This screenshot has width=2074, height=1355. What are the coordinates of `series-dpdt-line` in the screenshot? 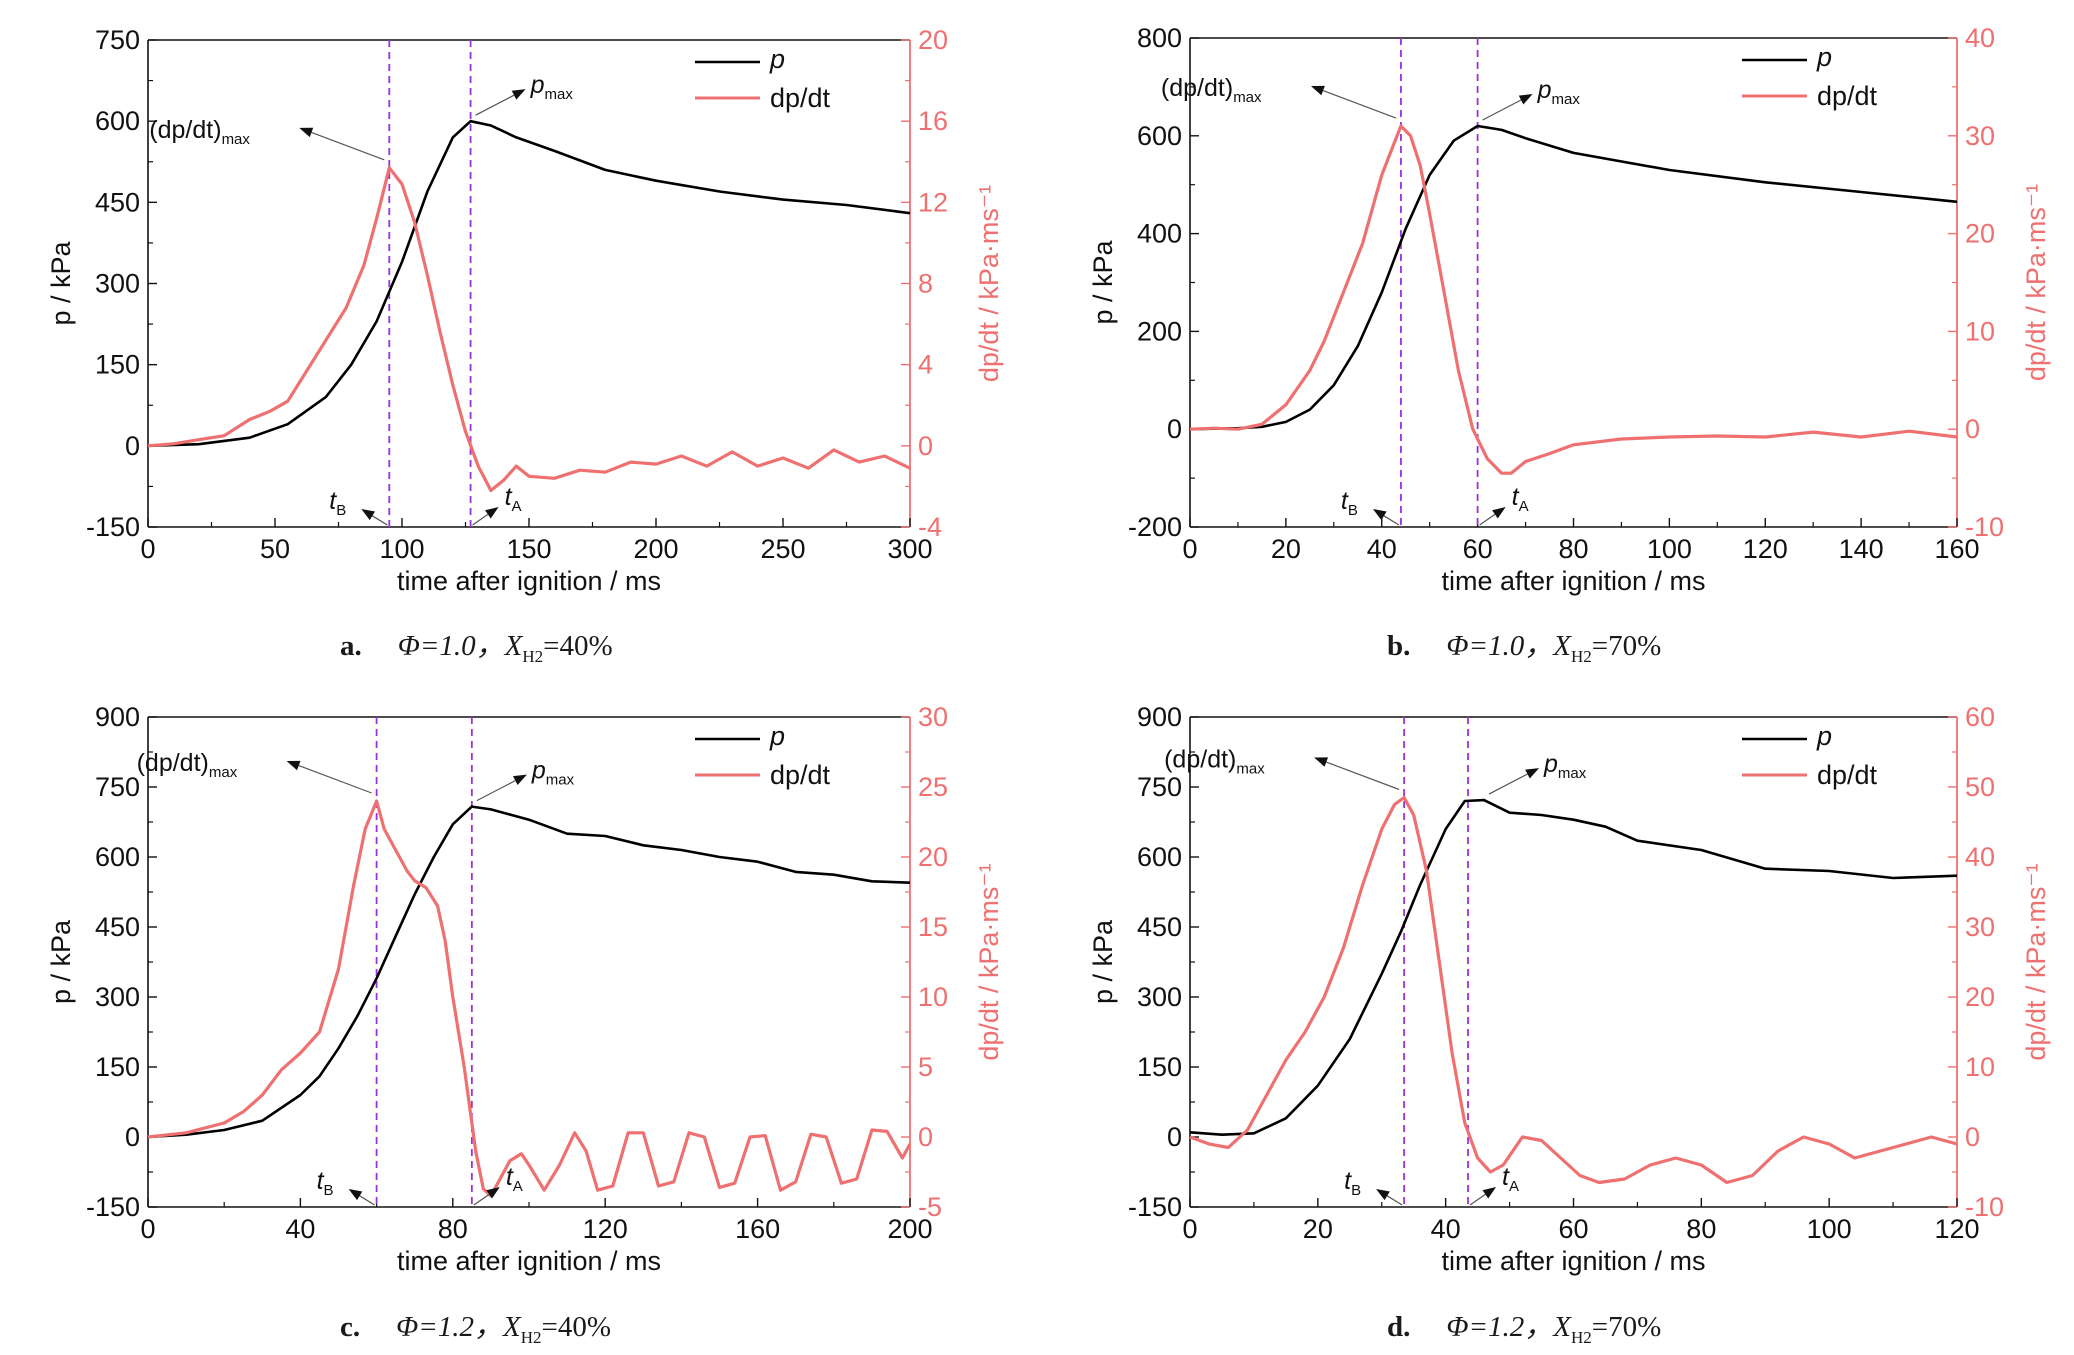 It's located at (1573, 299).